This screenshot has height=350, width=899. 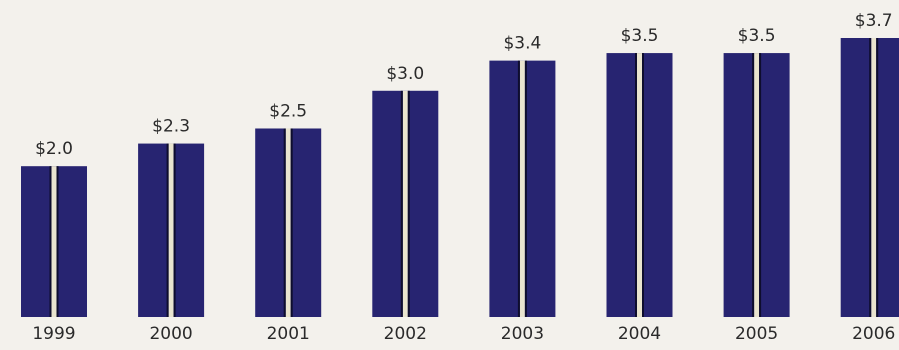 What do you see at coordinates (639, 334) in the screenshot?
I see `category-label-2004: 2004` at bounding box center [639, 334].